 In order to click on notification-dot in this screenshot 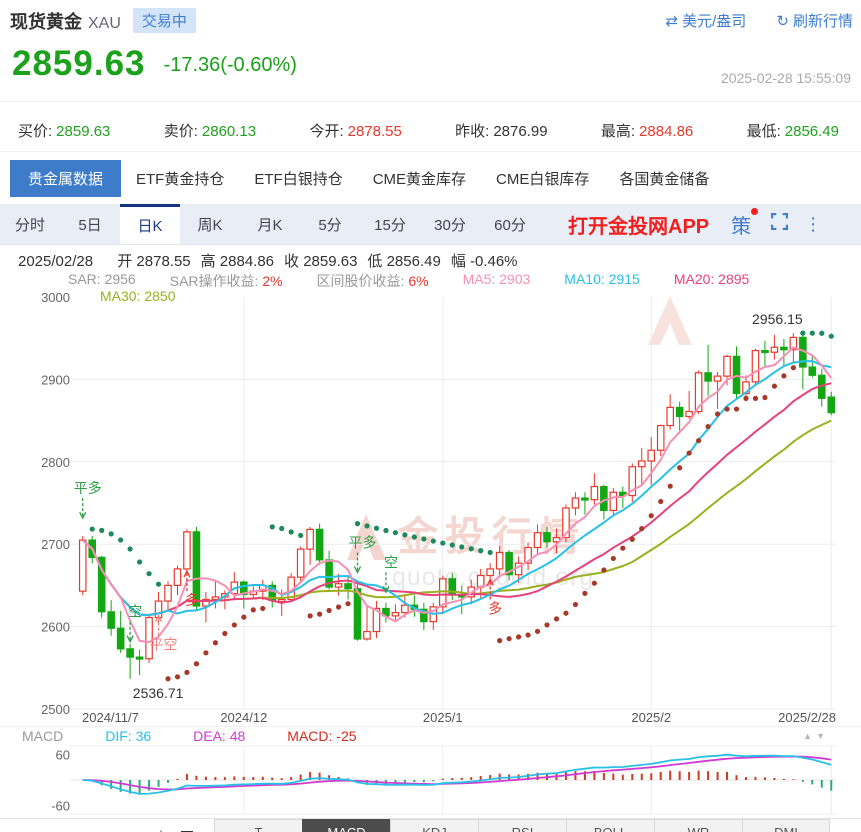, I will do `click(755, 211)`.